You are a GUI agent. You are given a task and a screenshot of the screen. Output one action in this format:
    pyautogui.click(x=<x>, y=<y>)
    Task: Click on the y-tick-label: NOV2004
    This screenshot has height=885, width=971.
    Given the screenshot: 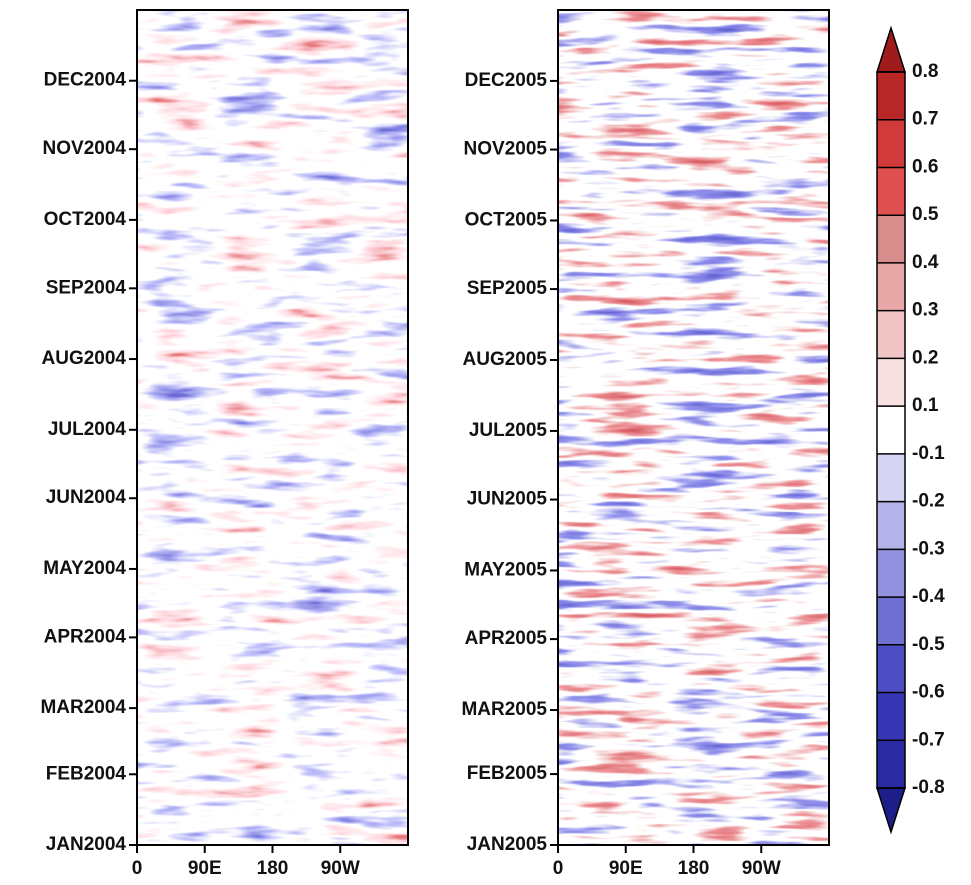 What is the action you would take?
    pyautogui.click(x=85, y=148)
    